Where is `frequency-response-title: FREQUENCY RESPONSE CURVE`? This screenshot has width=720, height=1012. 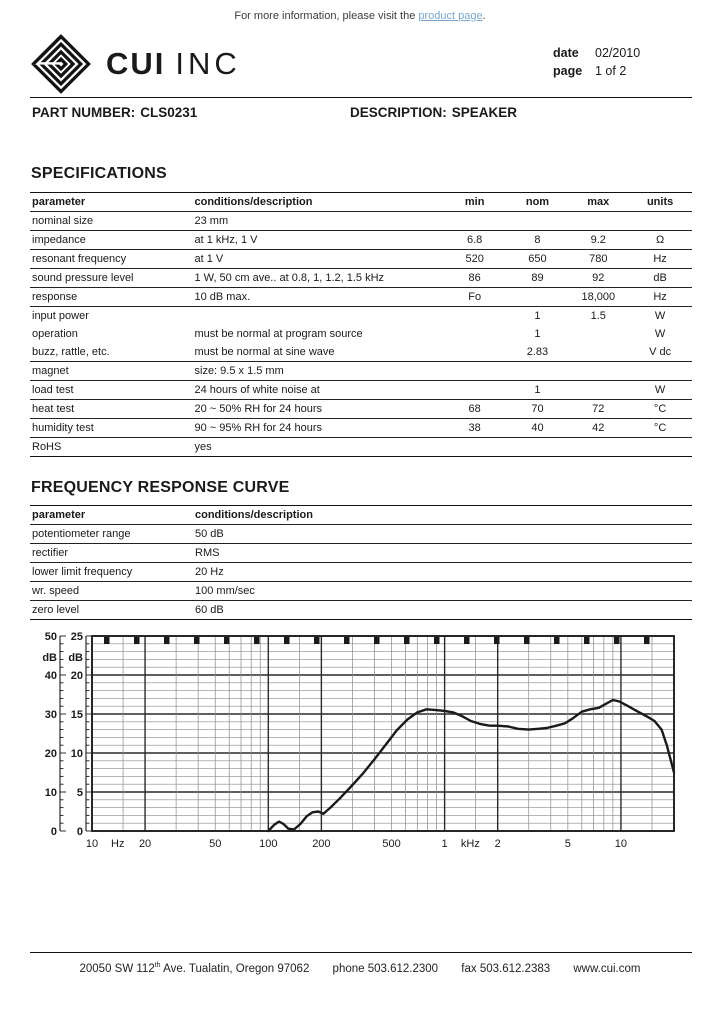 frequency-response-title: FREQUENCY RESPONSE CURVE is located at coordinates (160, 487).